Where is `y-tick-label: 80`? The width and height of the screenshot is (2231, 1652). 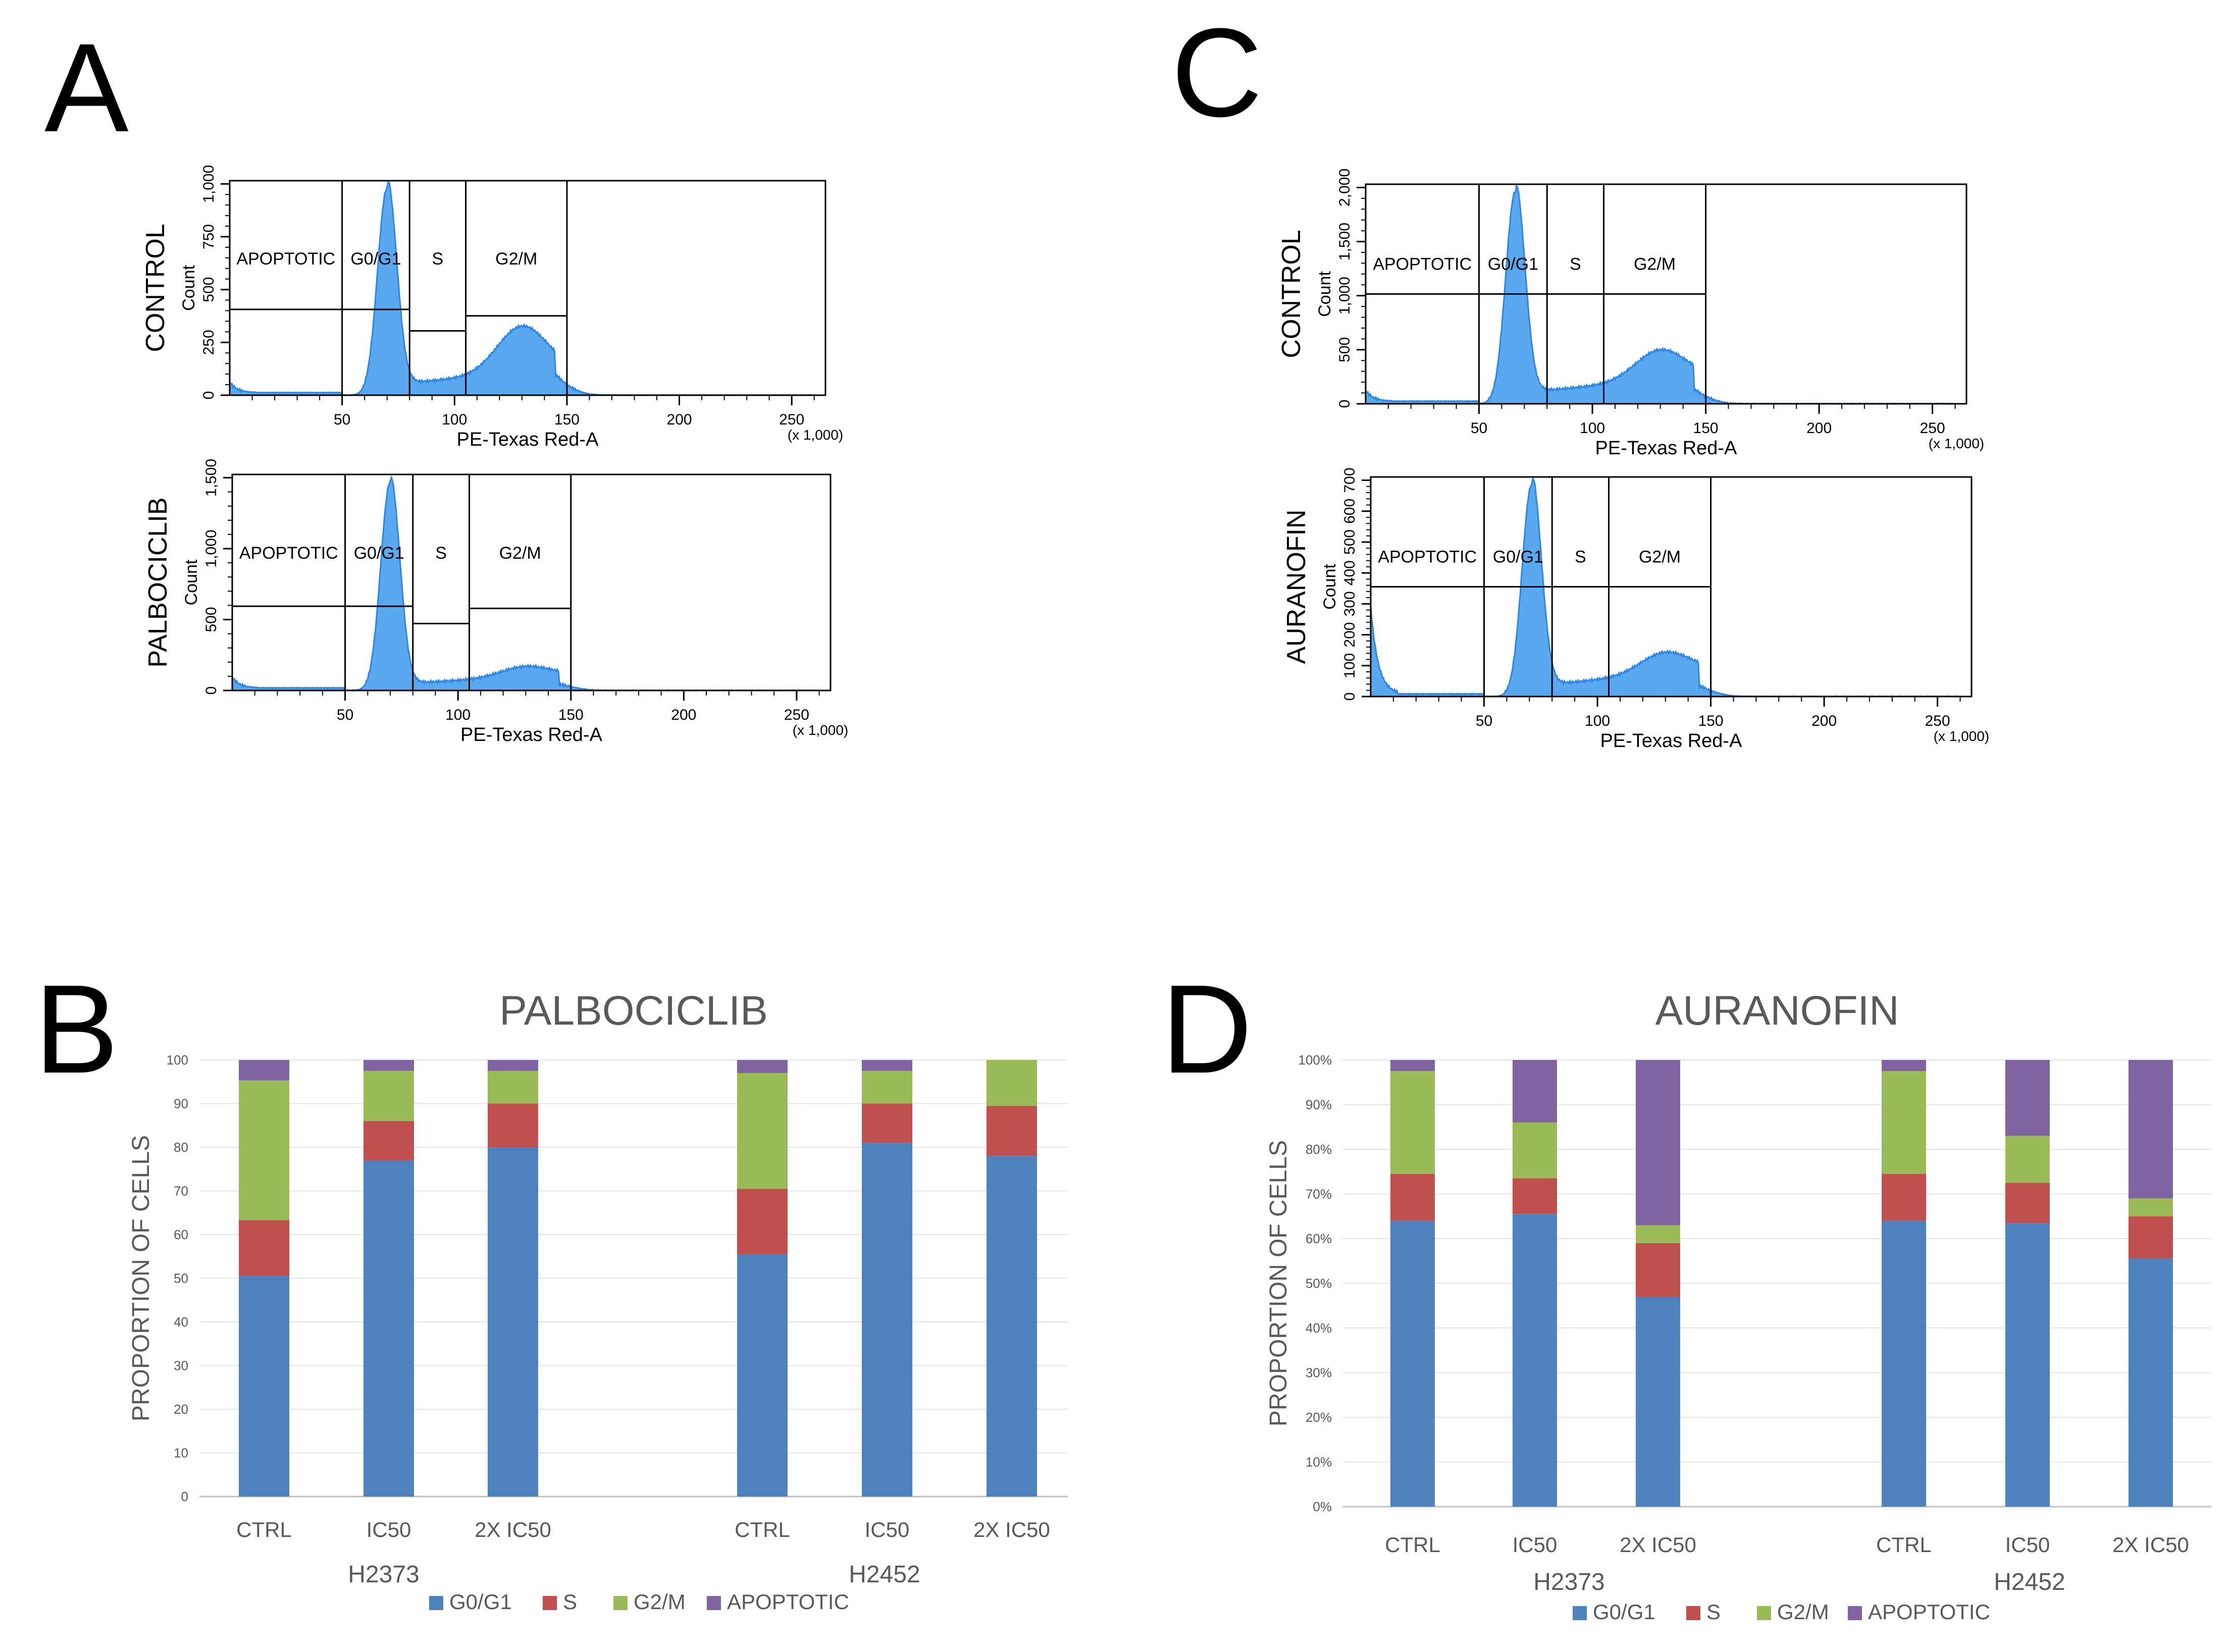
y-tick-label: 80 is located at coordinates (181, 1147).